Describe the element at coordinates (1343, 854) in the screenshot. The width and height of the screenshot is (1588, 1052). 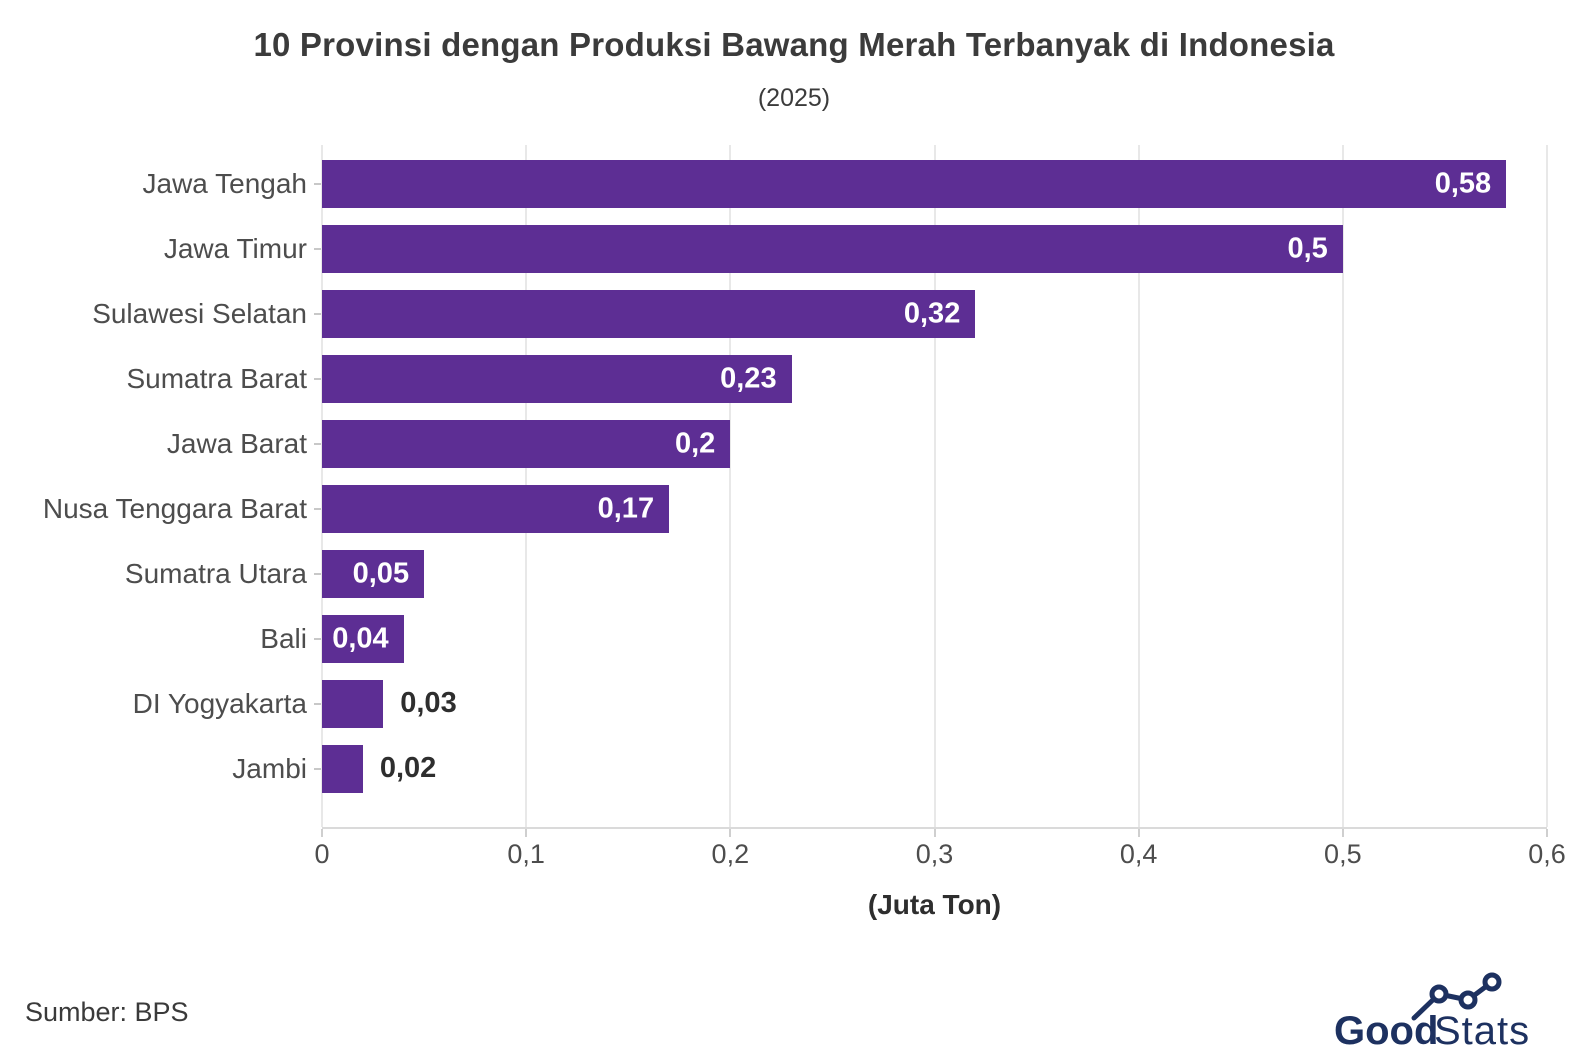
I see `x-tick-label: 0,5` at that location.